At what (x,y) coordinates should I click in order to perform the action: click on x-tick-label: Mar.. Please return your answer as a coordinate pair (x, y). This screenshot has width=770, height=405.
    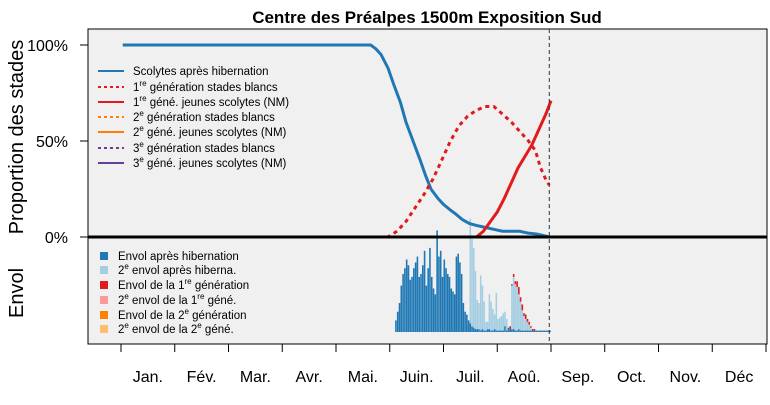
    Looking at the image, I should click on (255, 377).